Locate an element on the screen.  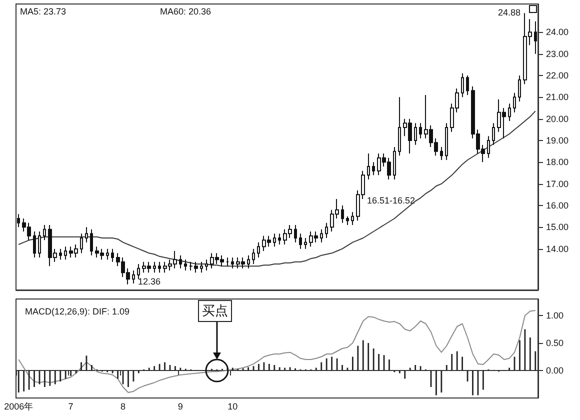
annotation: 买点 is located at coordinates (215, 311).